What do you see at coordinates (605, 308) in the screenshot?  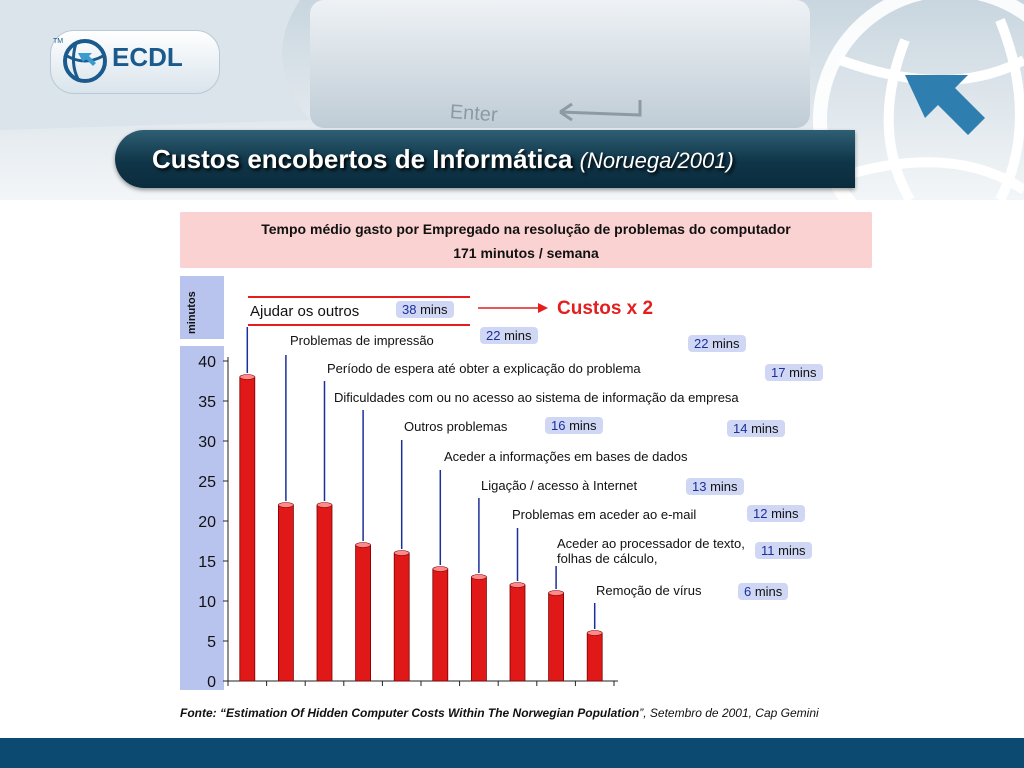 I see `callout-text: Custos x 2` at bounding box center [605, 308].